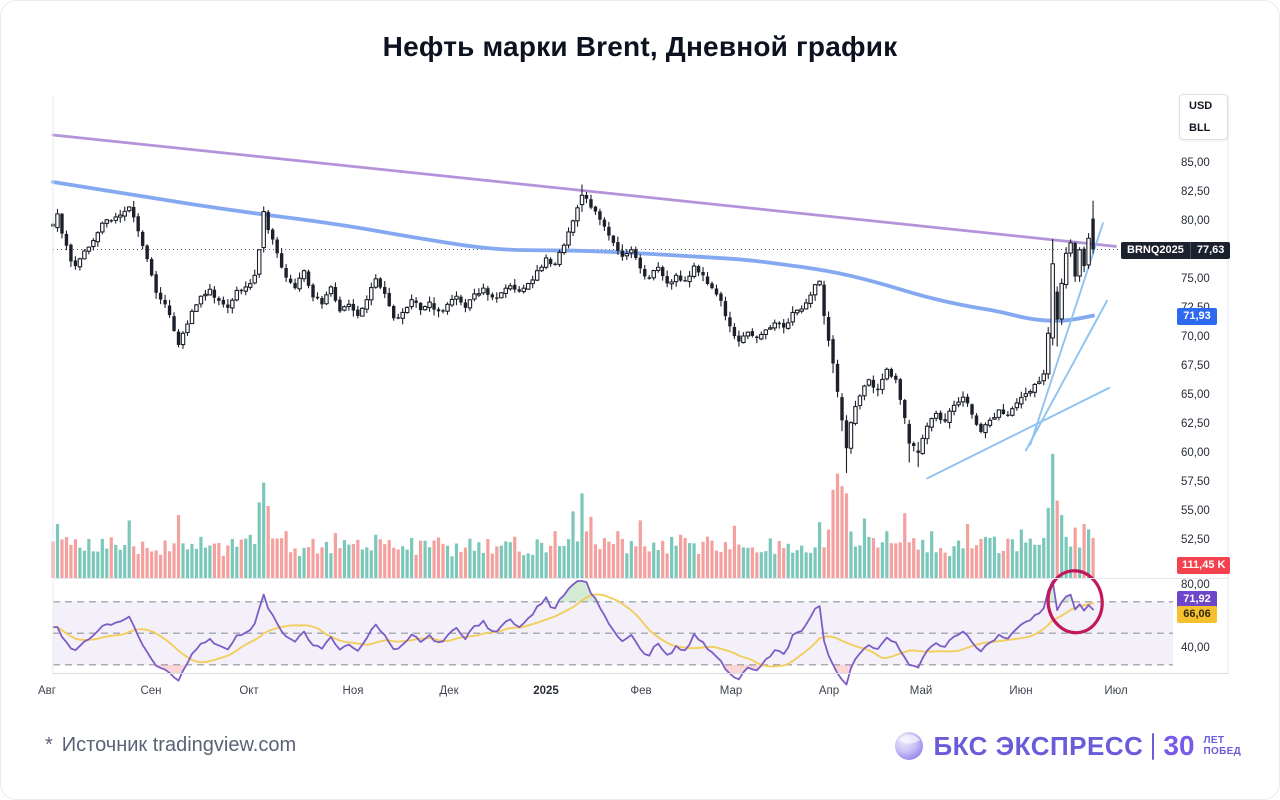 This screenshot has width=1280, height=800. Describe the element at coordinates (1195, 337) in the screenshot. I see `price-tick-label: 70,00` at that location.